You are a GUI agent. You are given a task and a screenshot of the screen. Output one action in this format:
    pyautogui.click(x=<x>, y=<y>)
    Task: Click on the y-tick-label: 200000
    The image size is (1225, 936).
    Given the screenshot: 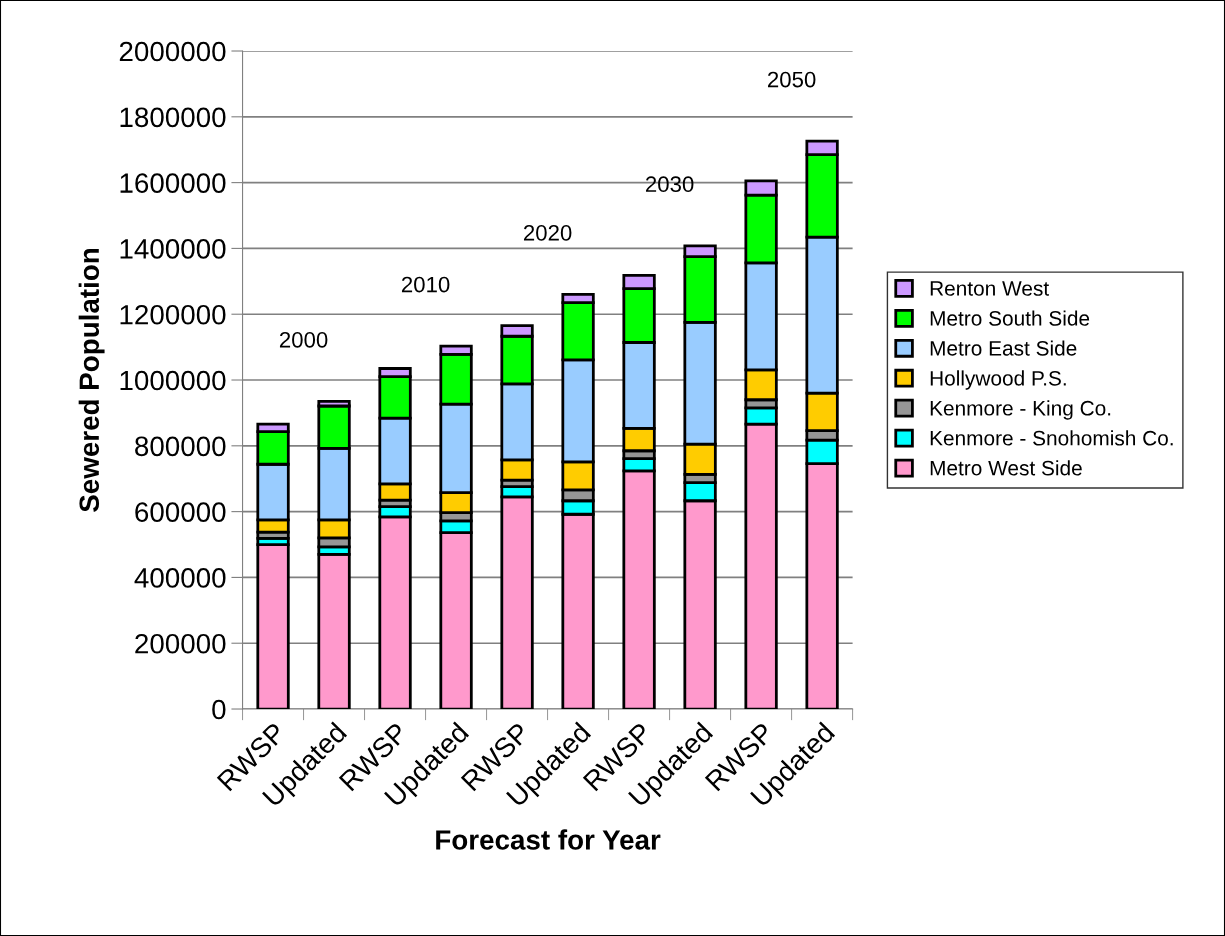 What is the action you would take?
    pyautogui.click(x=180, y=643)
    